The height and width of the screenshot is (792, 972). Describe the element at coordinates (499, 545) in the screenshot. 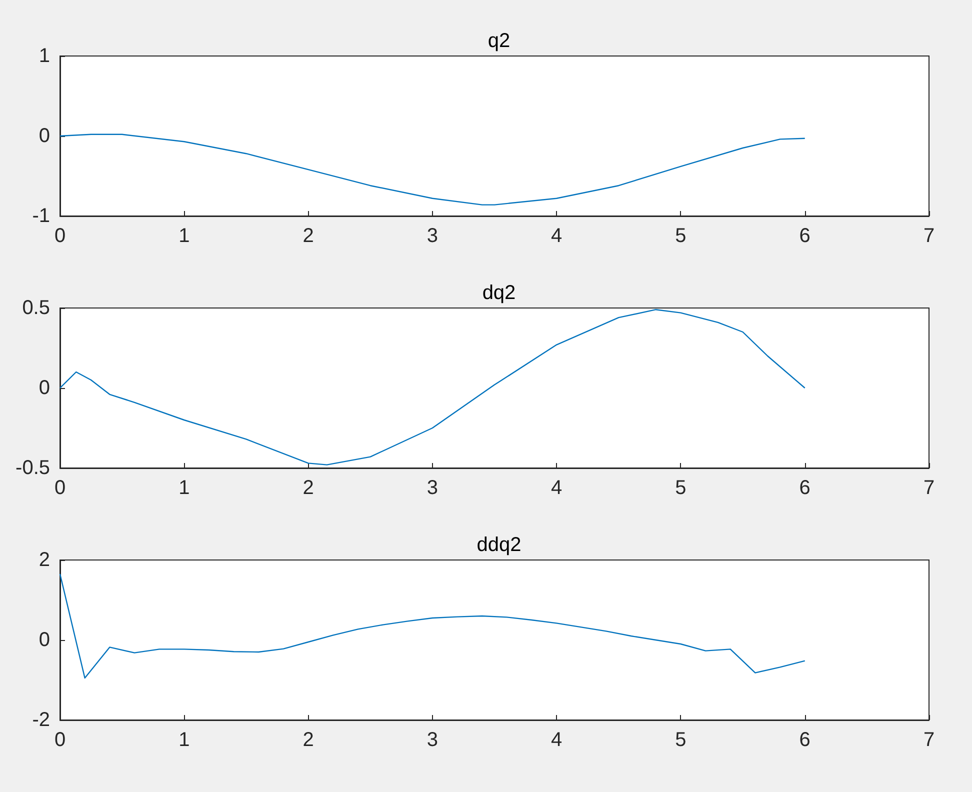

I see `chart-title: ddq2` at that location.